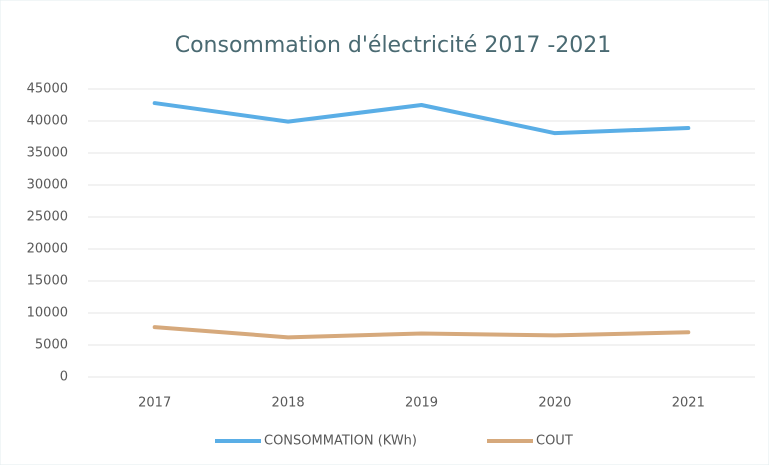 The height and width of the screenshot is (465, 769). Describe the element at coordinates (47, 217) in the screenshot. I see `y-tick-label: 25000` at that location.